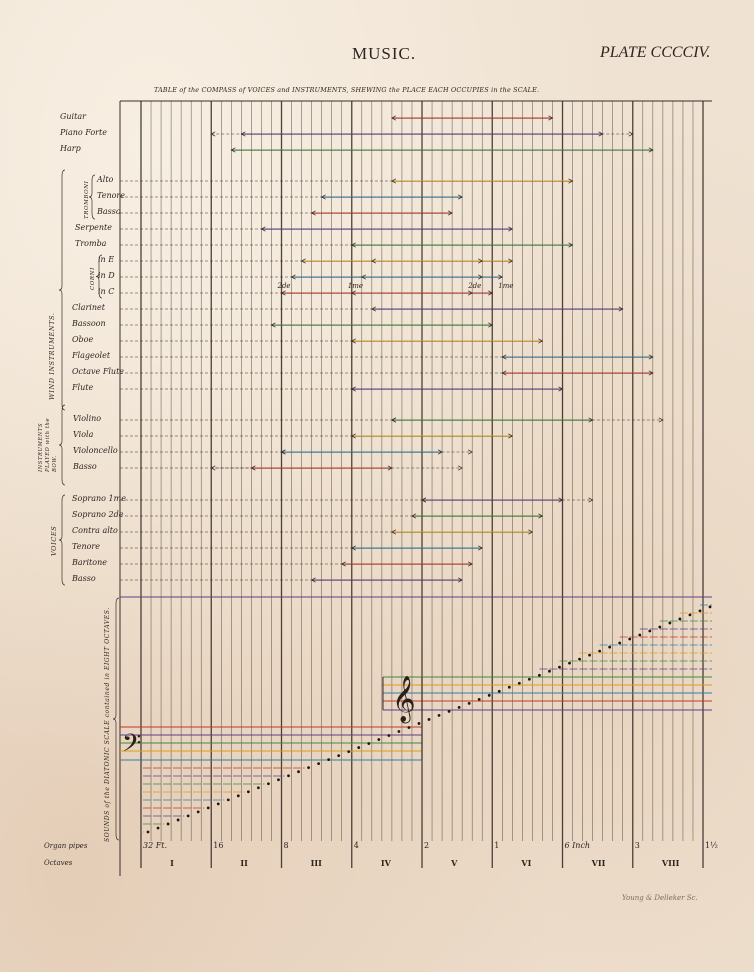 The height and width of the screenshot is (972, 754). I want to click on row-label: Contra alto, so click(95, 530).